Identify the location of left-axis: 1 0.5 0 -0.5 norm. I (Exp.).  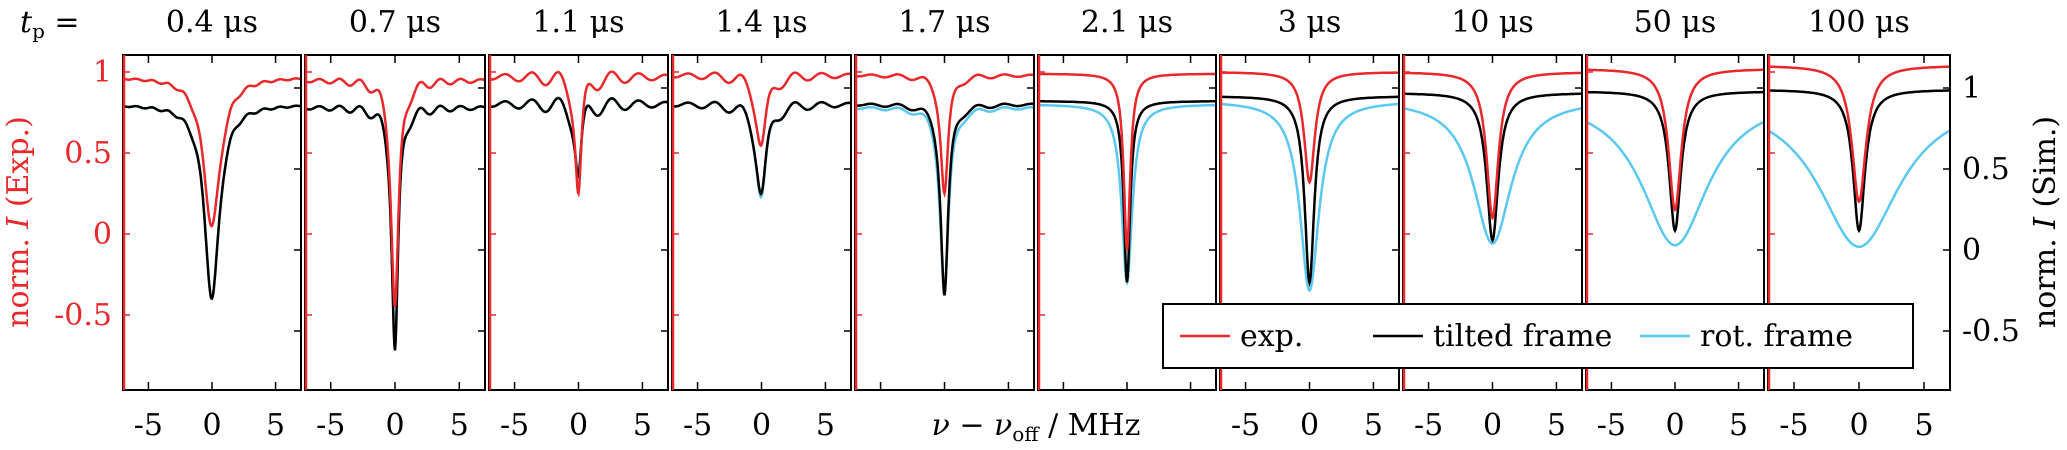
(56, 194).